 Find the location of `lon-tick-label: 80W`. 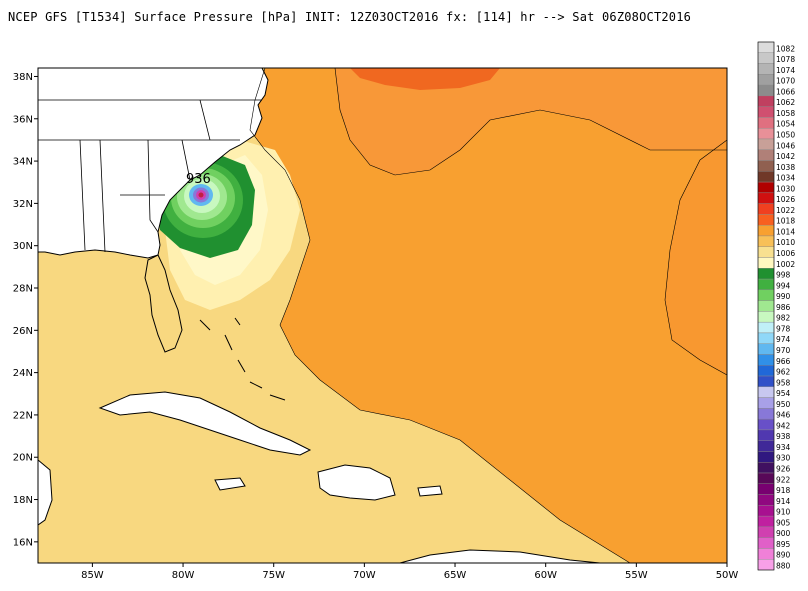

lon-tick-label: 80W is located at coordinates (183, 575).